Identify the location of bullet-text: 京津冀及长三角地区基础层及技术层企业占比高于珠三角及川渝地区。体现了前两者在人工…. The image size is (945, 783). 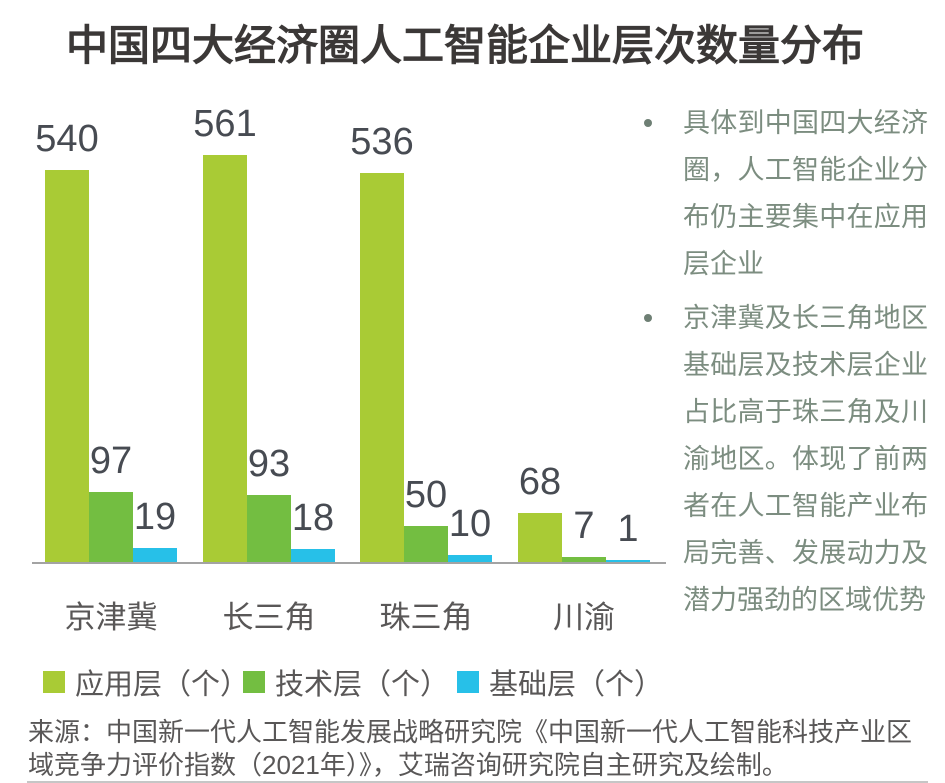
(805, 459).